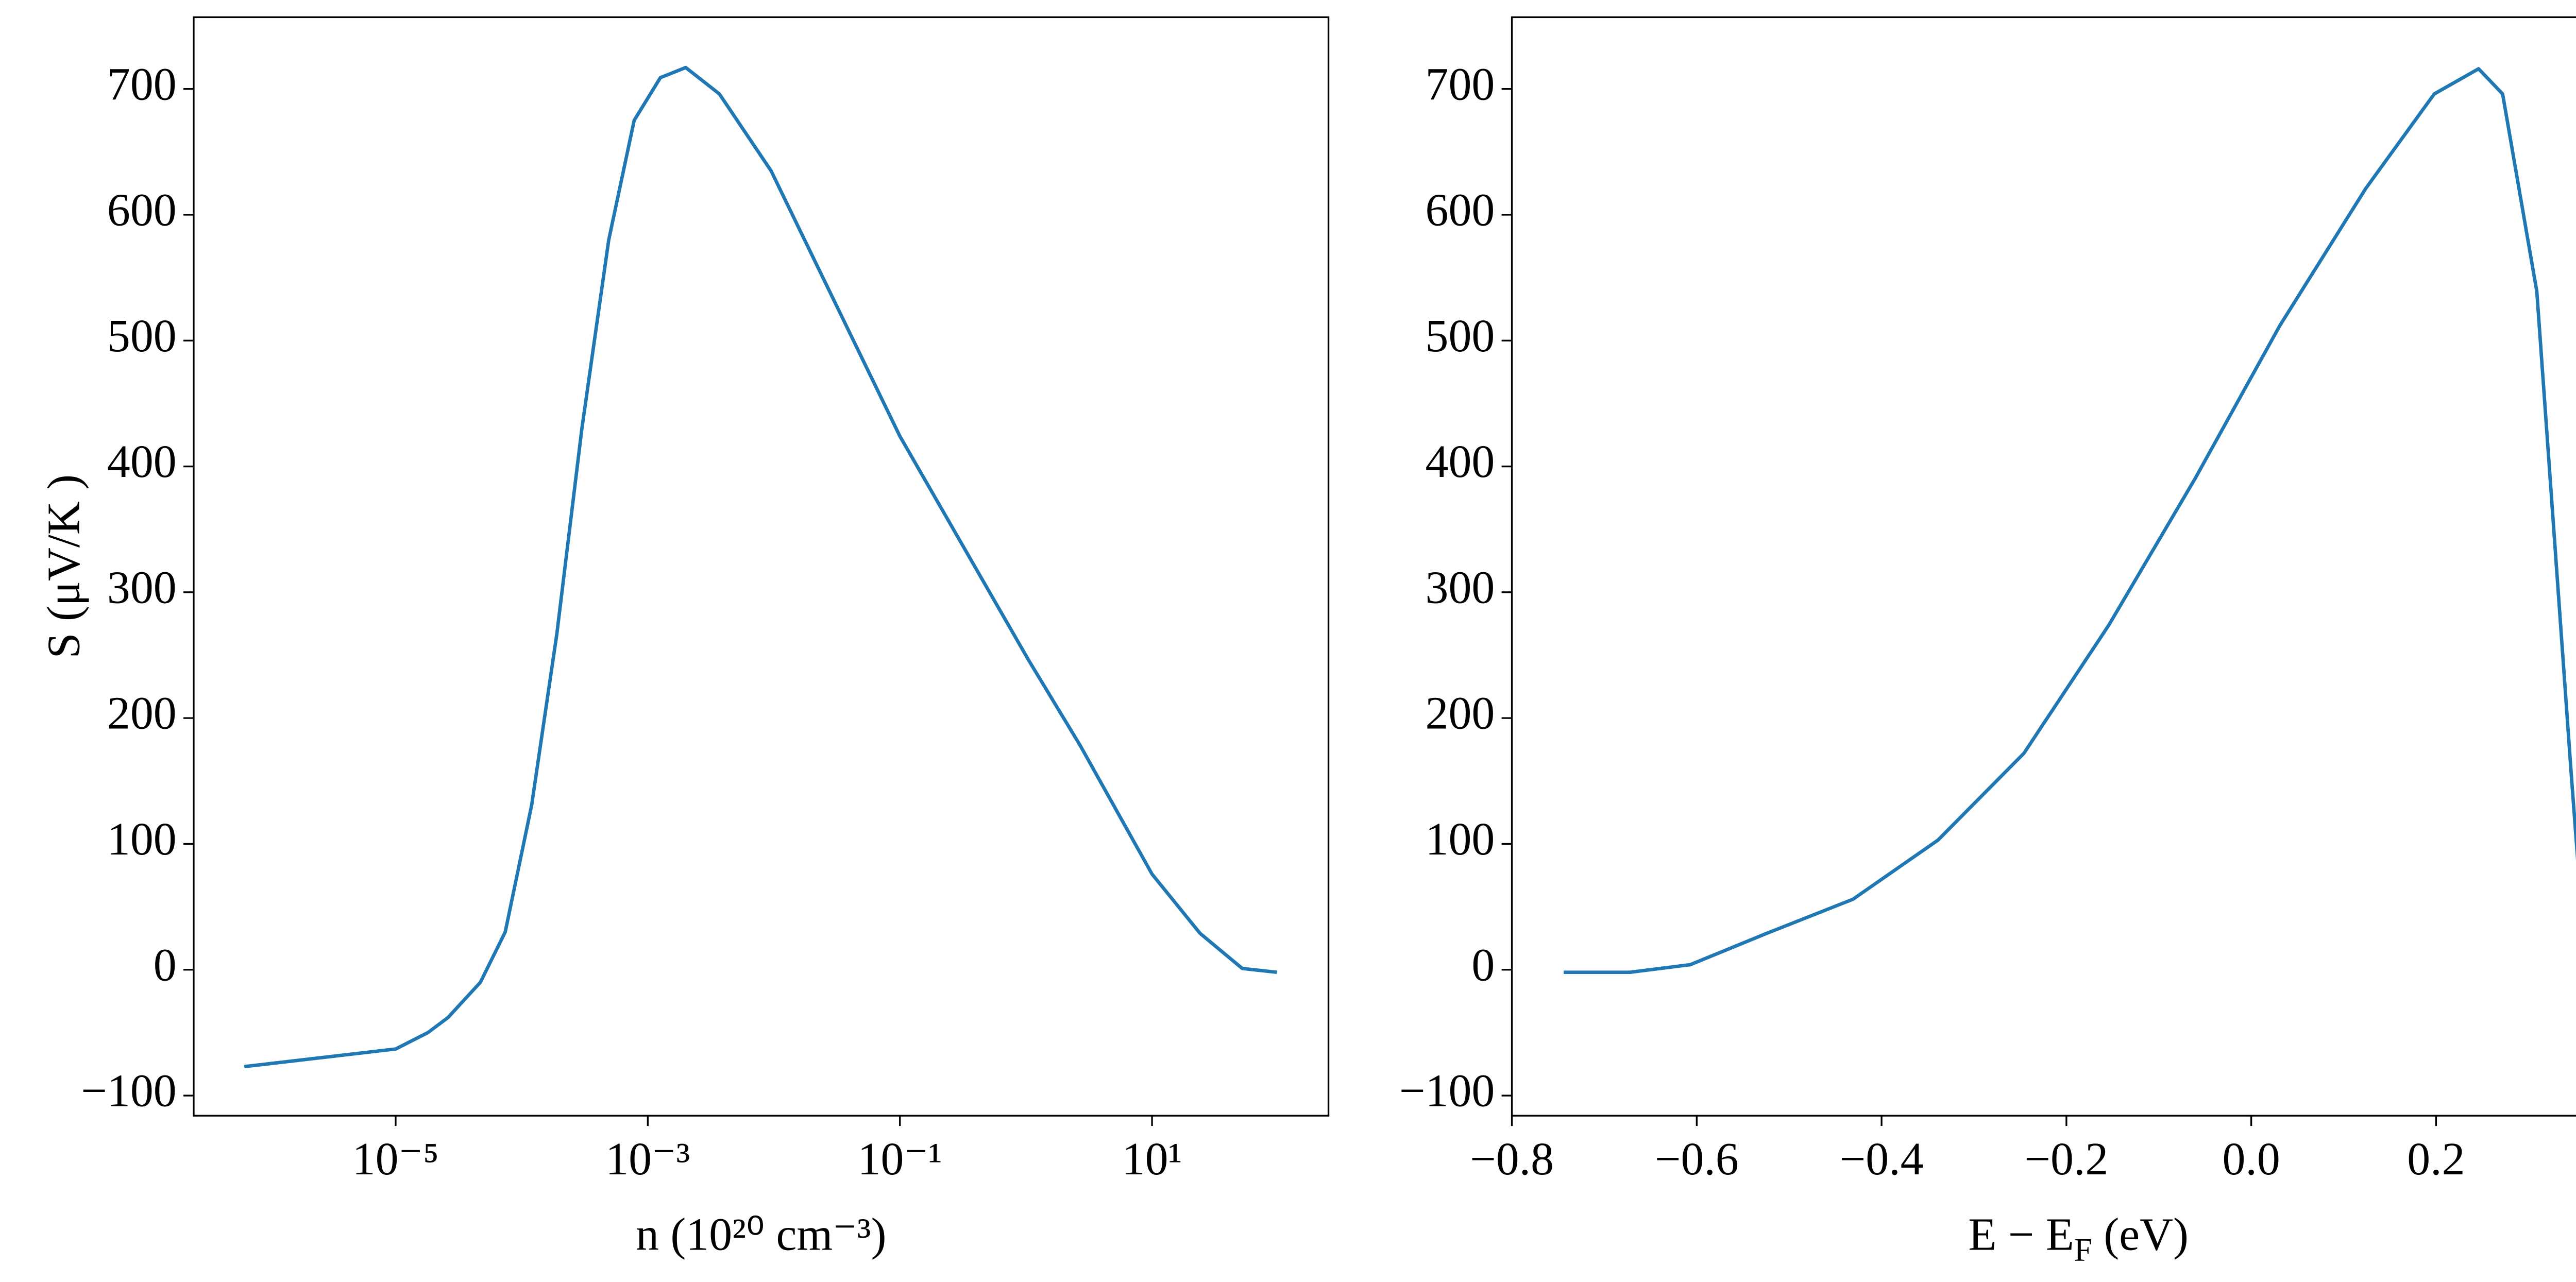 The height and width of the screenshot is (1282, 2576). Describe the element at coordinates (2021, 1234) in the screenshot. I see `x-axis-label-part: E − E` at that location.